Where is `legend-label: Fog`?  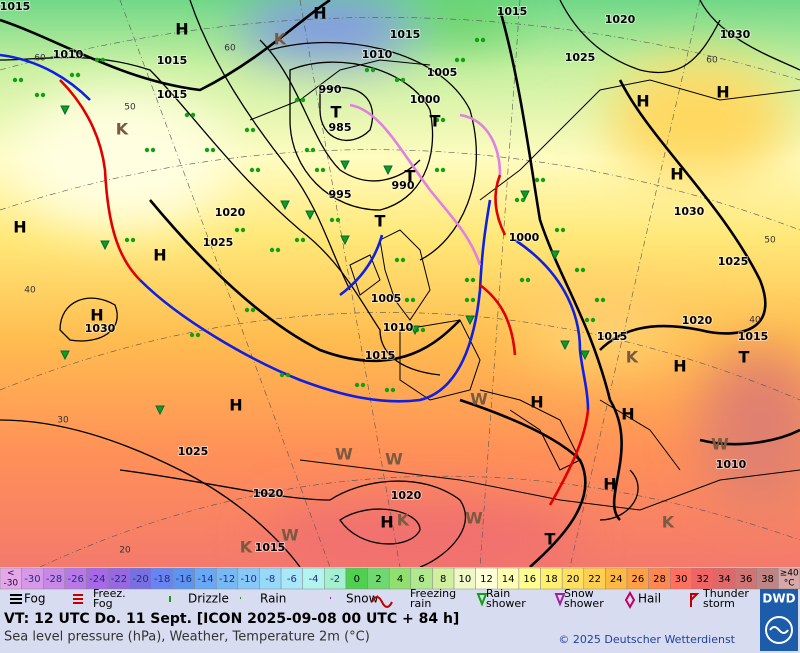 legend-label: Fog is located at coordinates (103, 603).